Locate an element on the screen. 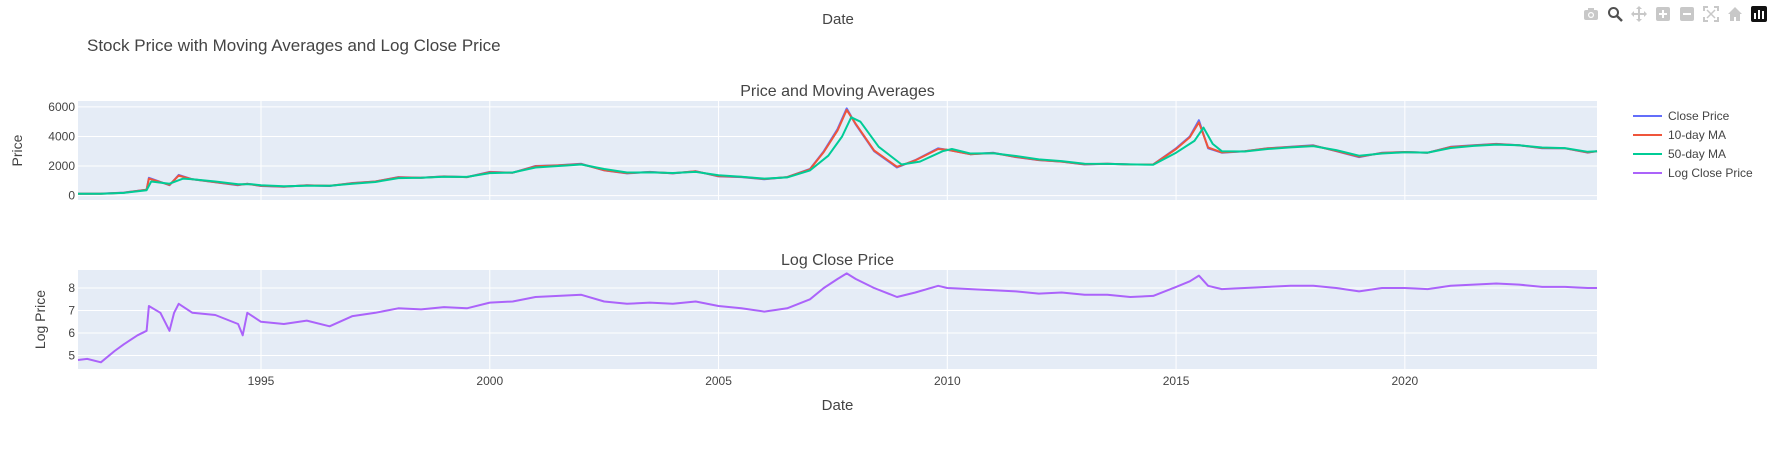 The height and width of the screenshot is (450, 1776). y-tick-label: 5 is located at coordinates (71, 356).